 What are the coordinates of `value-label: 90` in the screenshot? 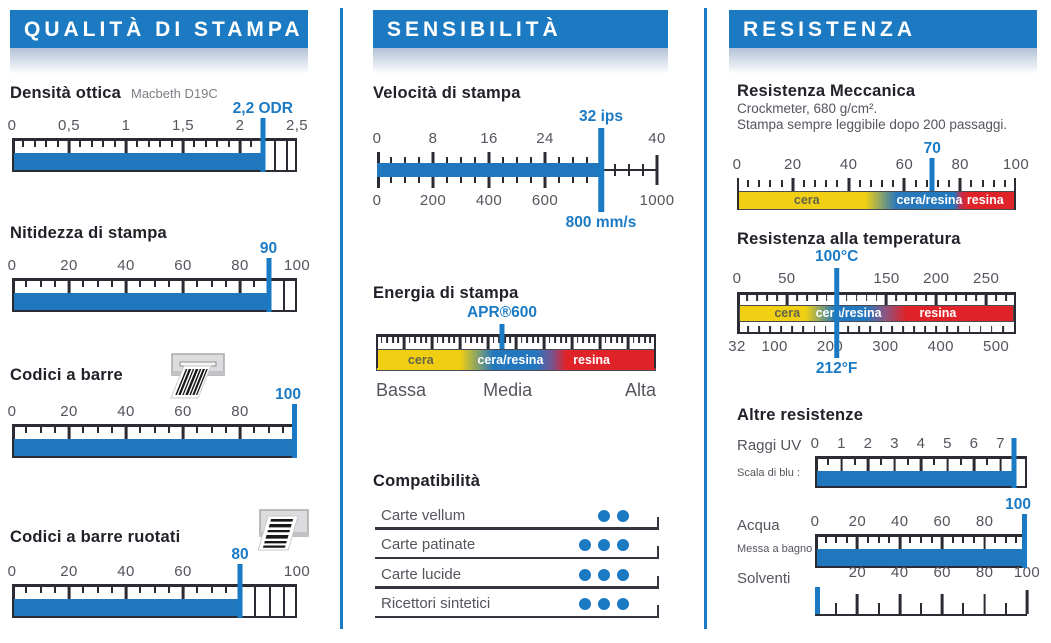 It's located at (268, 248).